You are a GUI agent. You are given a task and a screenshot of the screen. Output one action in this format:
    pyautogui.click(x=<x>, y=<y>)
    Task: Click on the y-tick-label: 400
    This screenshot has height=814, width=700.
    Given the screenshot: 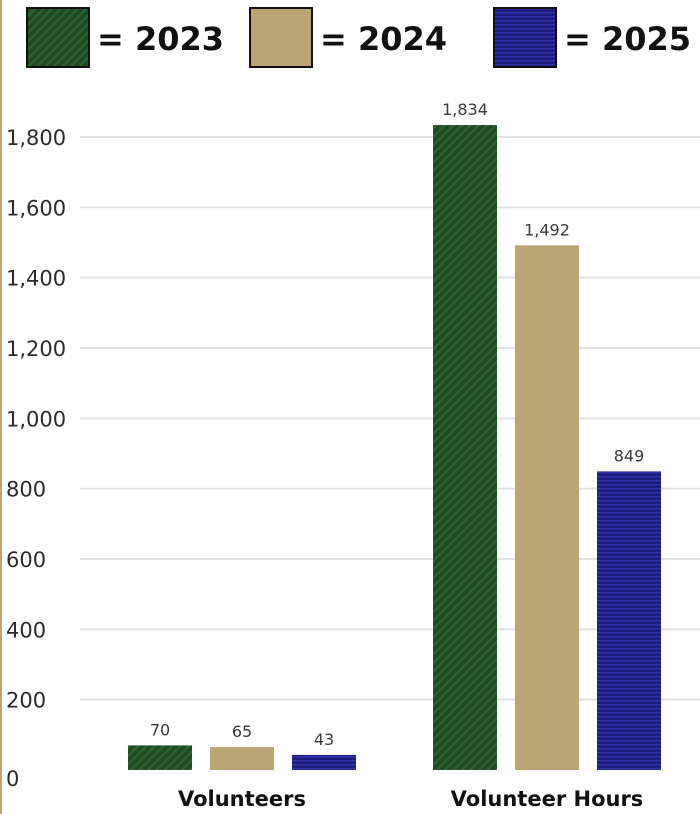 What is the action you would take?
    pyautogui.click(x=26, y=630)
    